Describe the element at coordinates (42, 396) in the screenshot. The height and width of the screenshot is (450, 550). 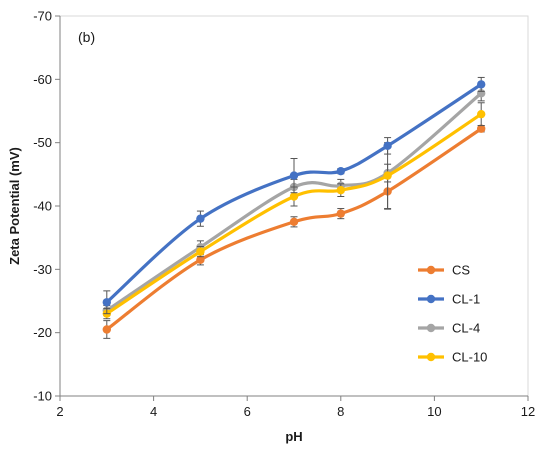
I see `y-tick-label: -10` at that location.